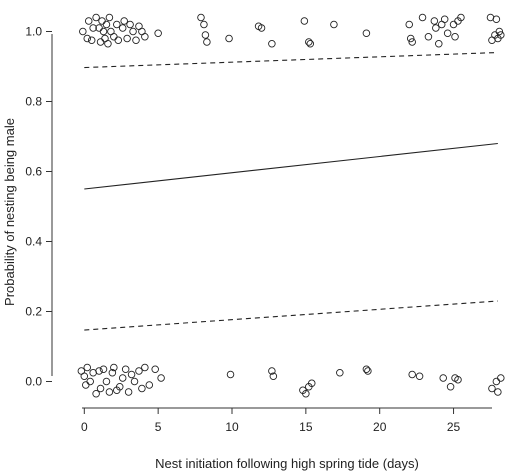 The height and width of the screenshot is (476, 520). What do you see at coordinates (291, 60) in the screenshot?
I see `ci-upper-line` at bounding box center [291, 60].